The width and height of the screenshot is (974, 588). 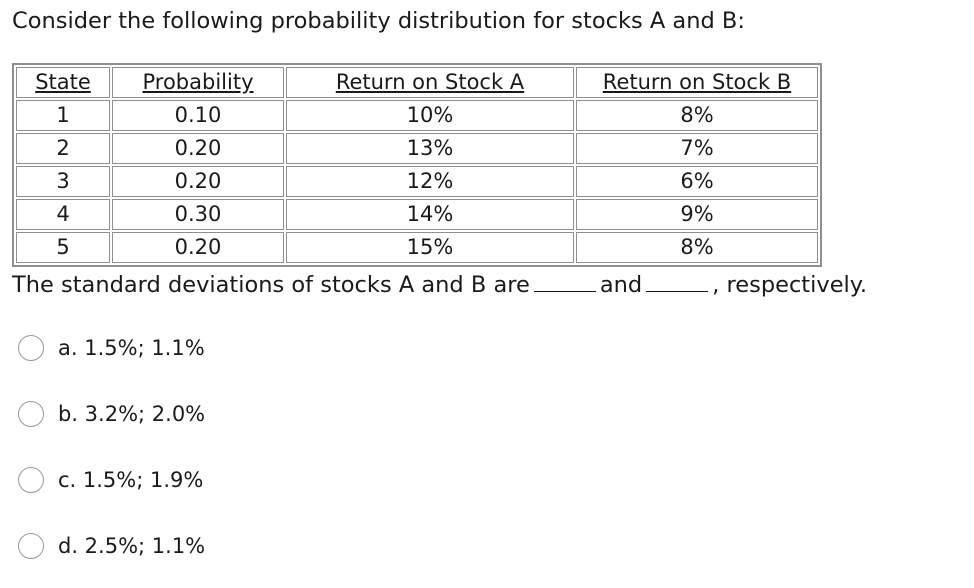 What do you see at coordinates (63, 82) in the screenshot?
I see `header-state: State` at bounding box center [63, 82].